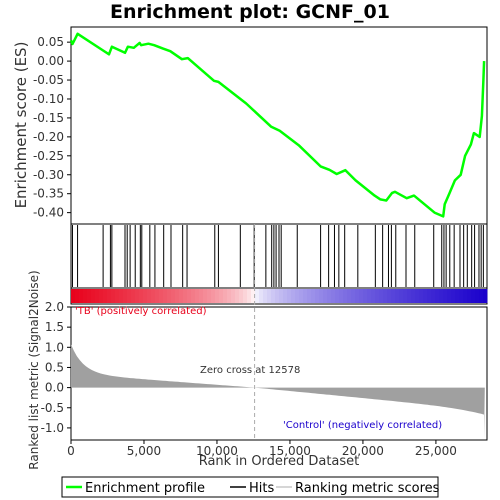 The height and width of the screenshot is (500, 500). Describe the element at coordinates (48, 194) in the screenshot. I see `es-y-tick-label: -0.35` at that location.